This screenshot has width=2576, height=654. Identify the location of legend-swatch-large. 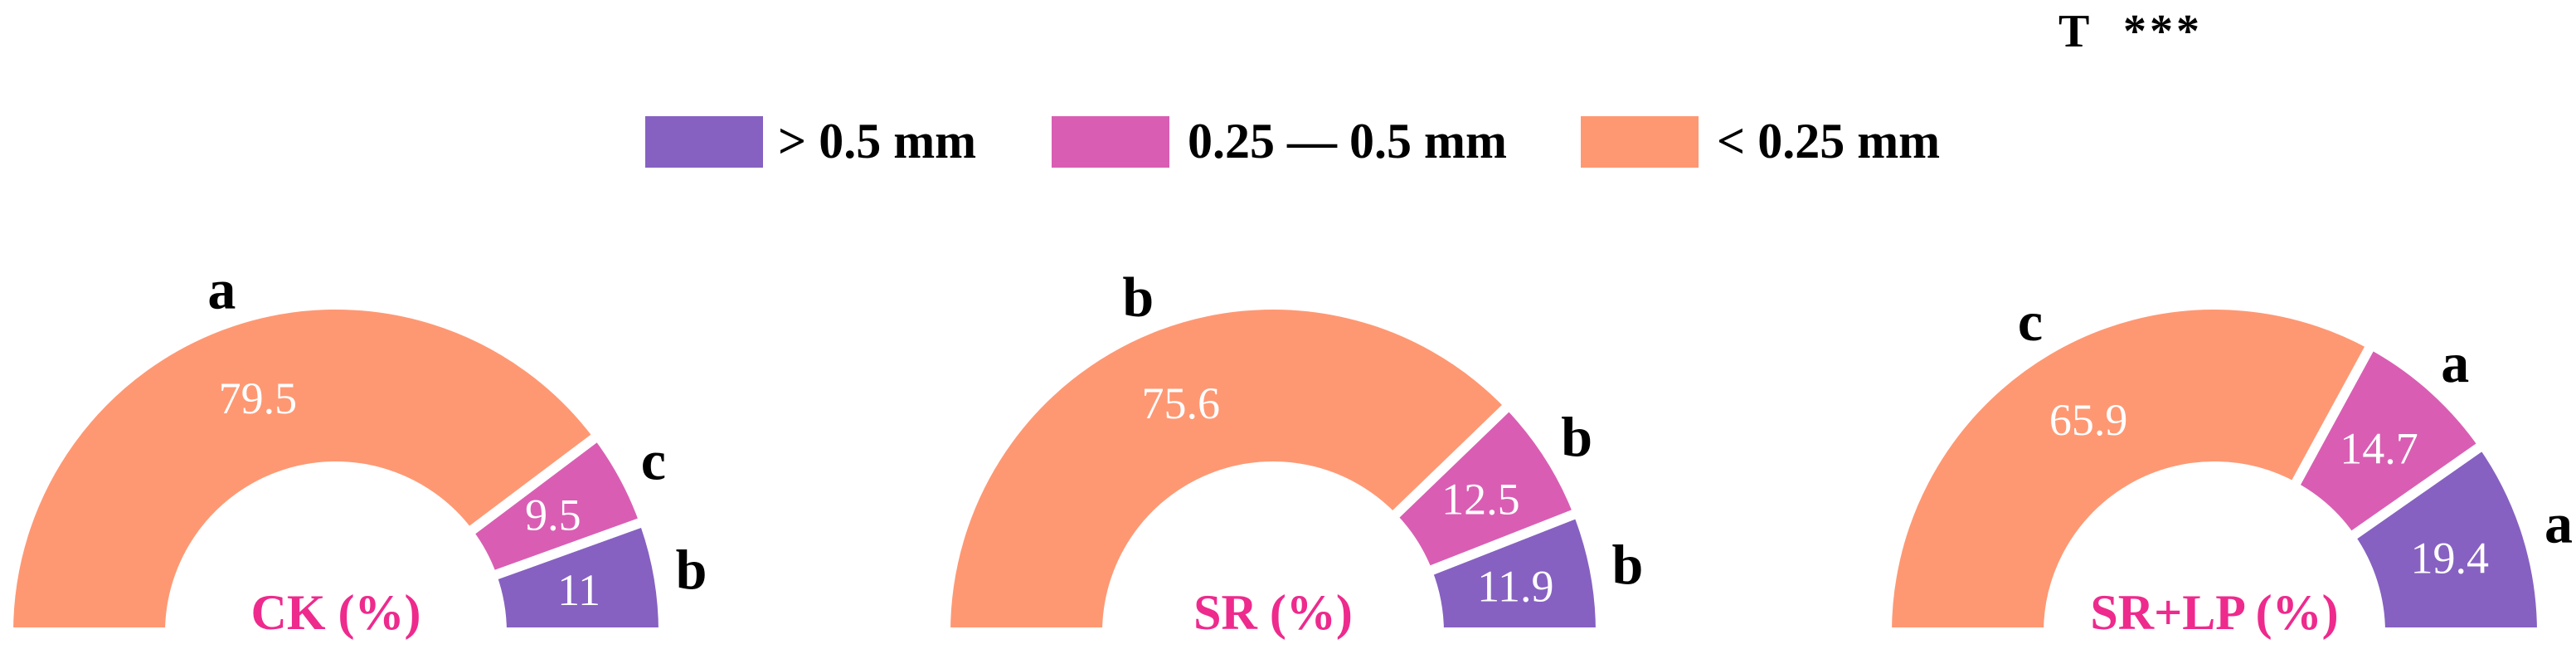
(704, 142).